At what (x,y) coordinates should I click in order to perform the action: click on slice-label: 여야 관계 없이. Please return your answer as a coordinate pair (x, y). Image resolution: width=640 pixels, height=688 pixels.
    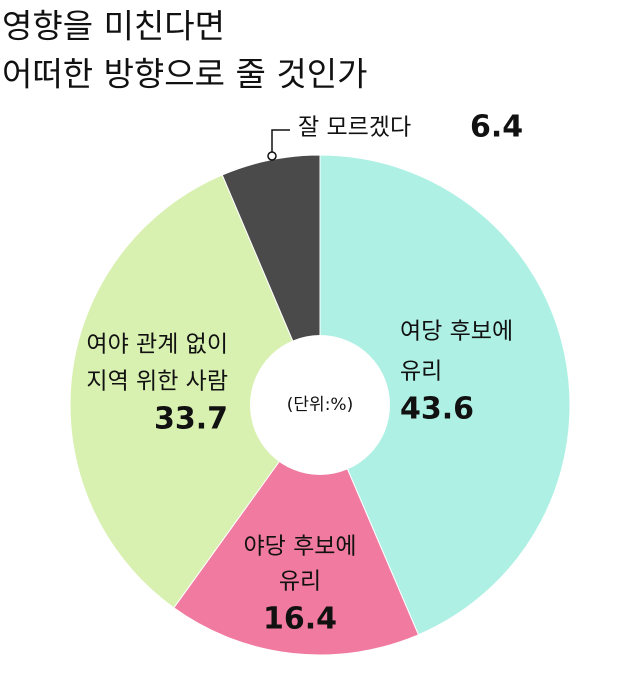
    Looking at the image, I should click on (157, 345).